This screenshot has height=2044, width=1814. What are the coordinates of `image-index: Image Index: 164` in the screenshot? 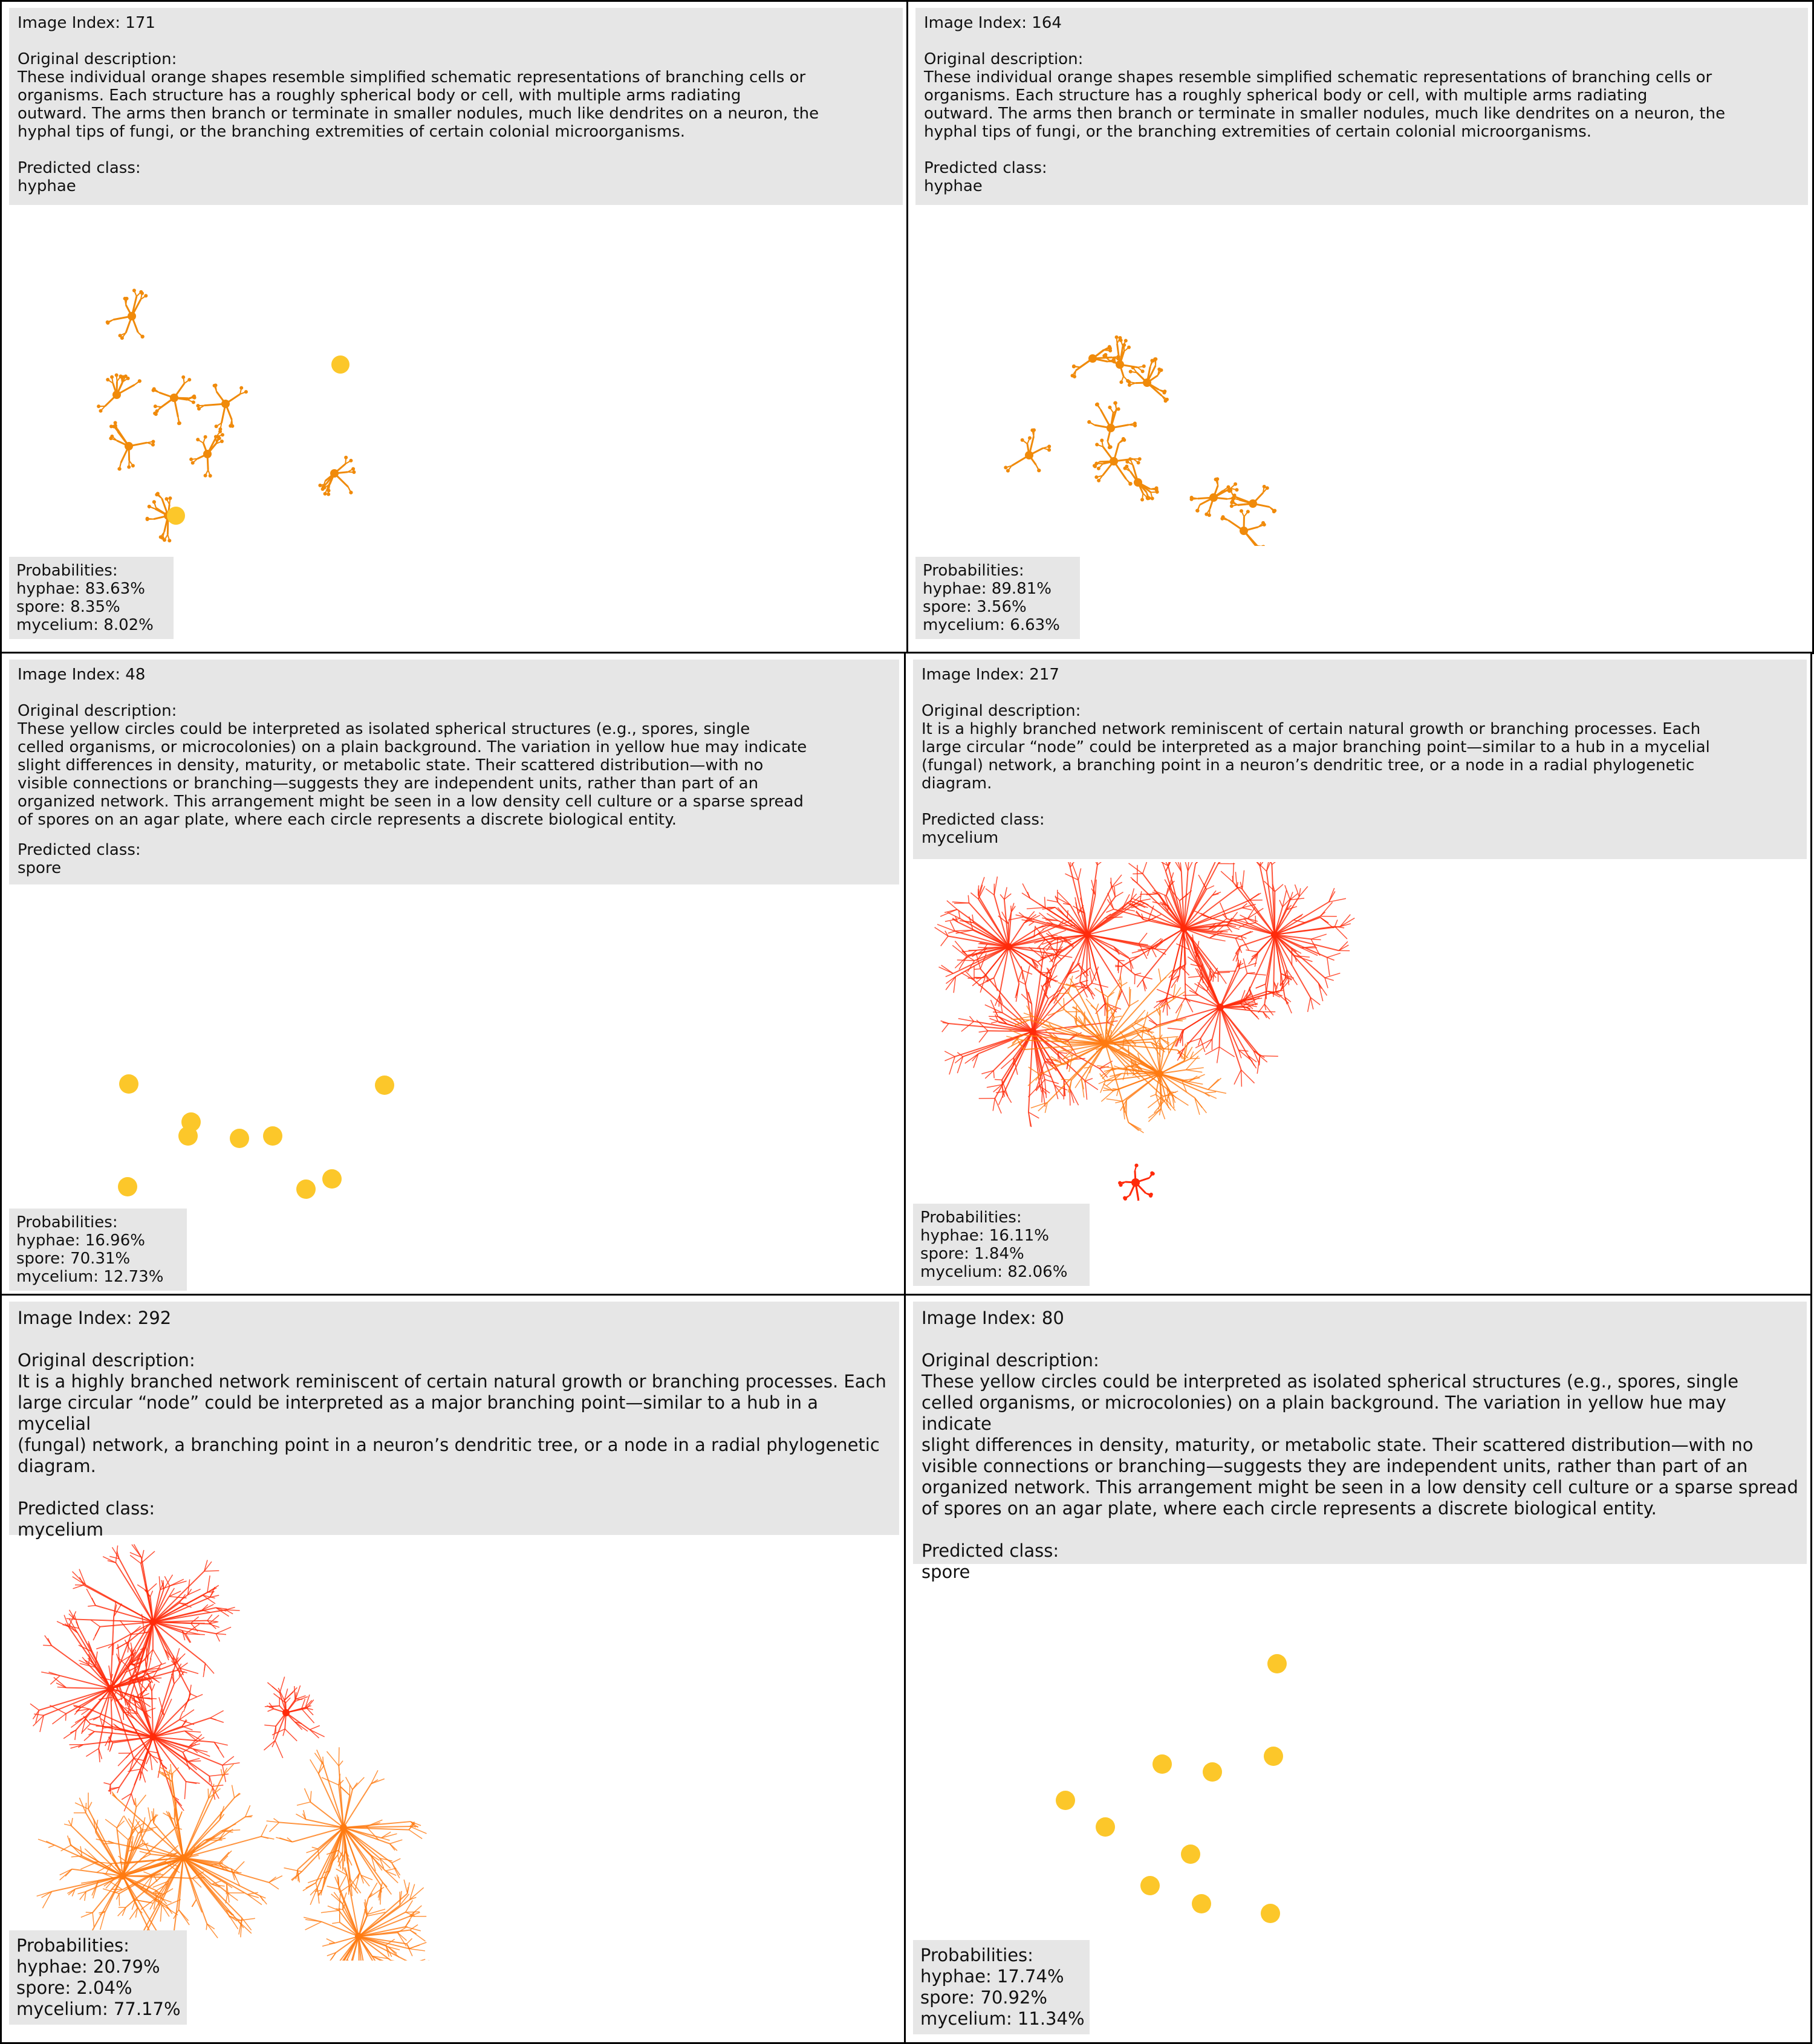 It's located at (993, 23).